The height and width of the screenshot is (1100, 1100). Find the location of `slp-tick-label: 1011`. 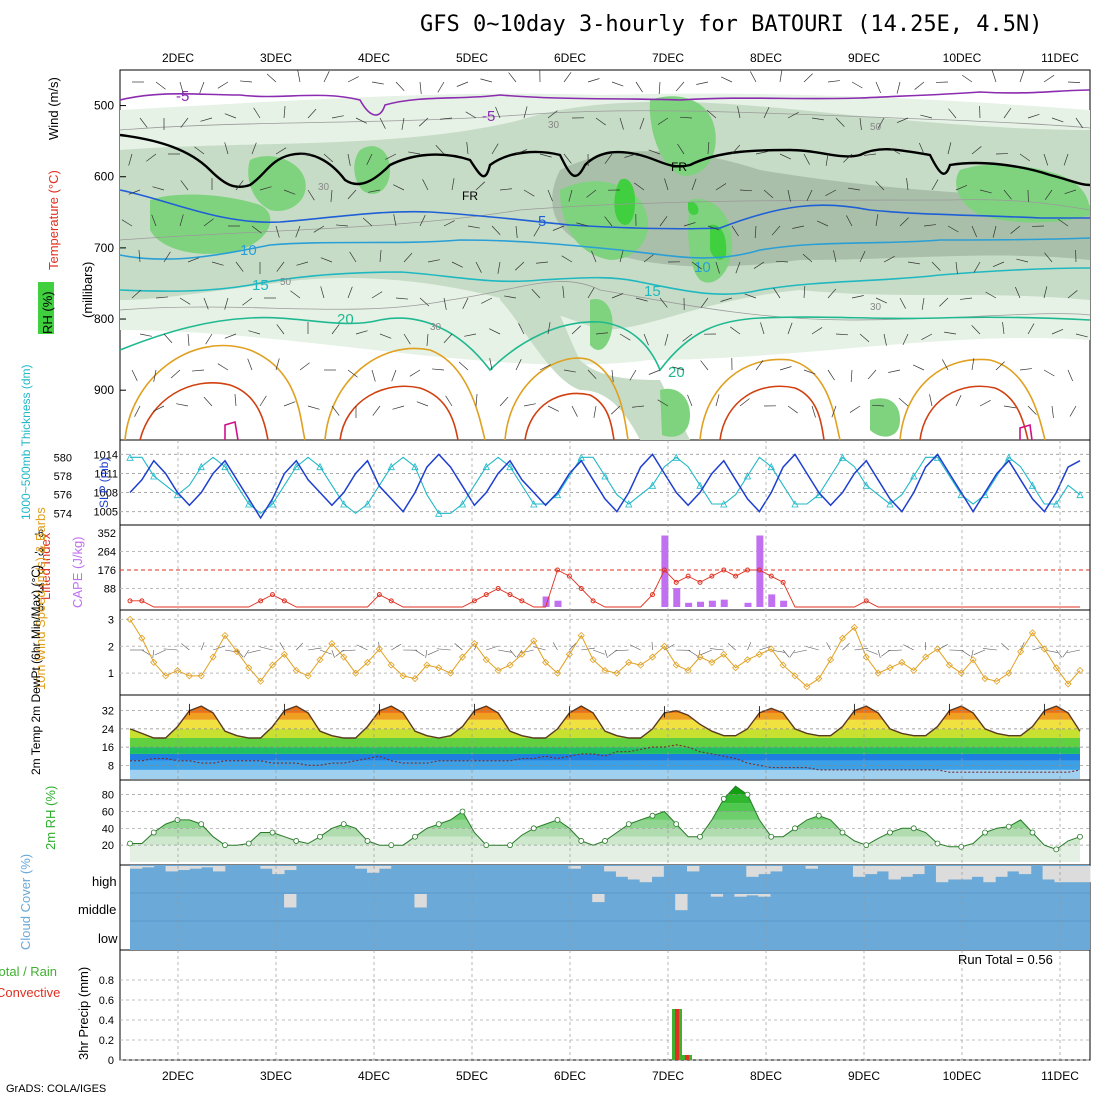

slp-tick-label: 1011 is located at coordinates (106, 474).